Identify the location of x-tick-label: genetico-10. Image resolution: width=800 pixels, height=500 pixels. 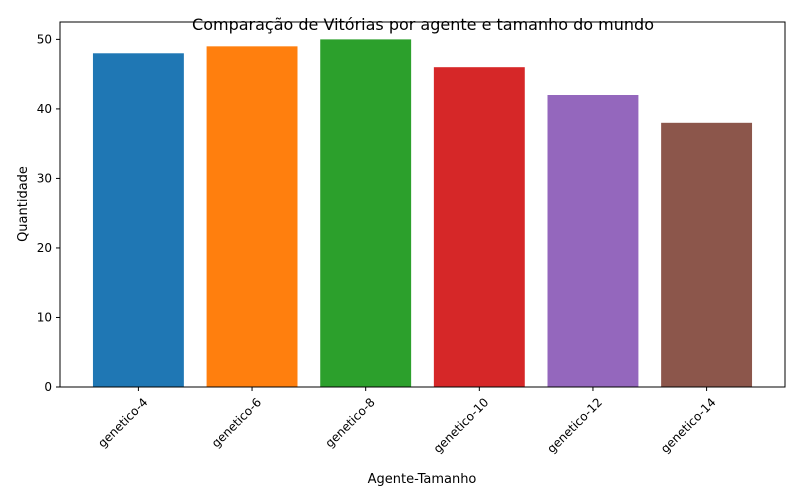
(461, 425).